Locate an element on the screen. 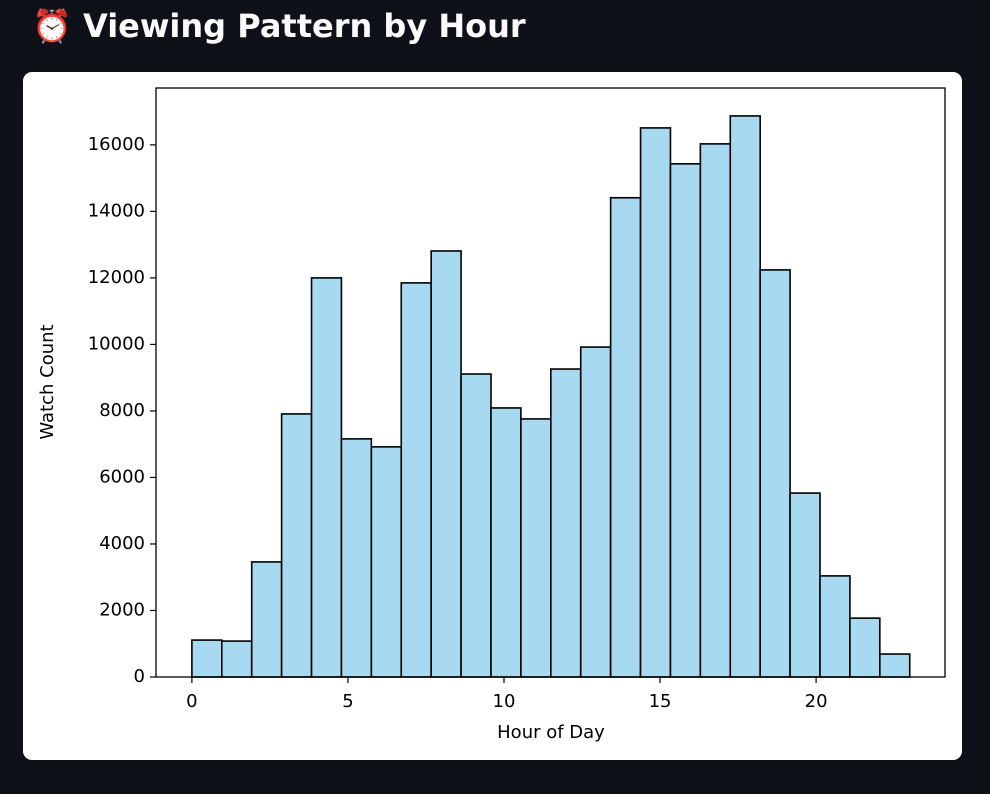 This screenshot has width=990, height=794. y-tick-label: 2000 is located at coordinates (122, 609).